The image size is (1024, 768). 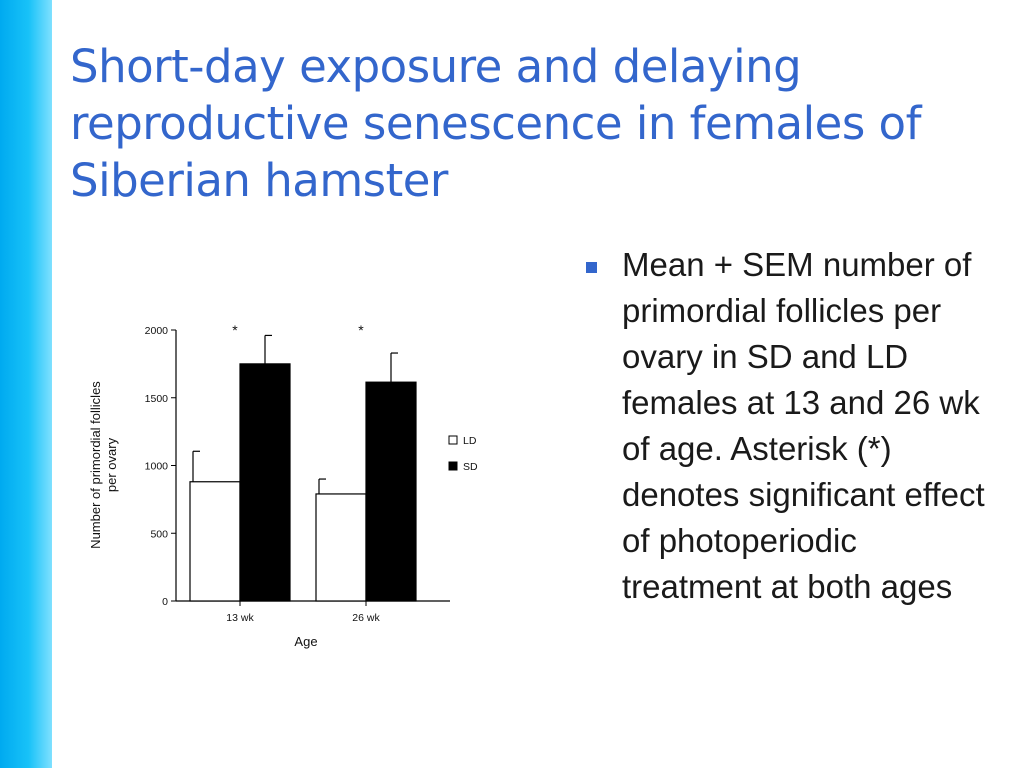 I want to click on x-tick-label: 13 wk, so click(x=240, y=618).